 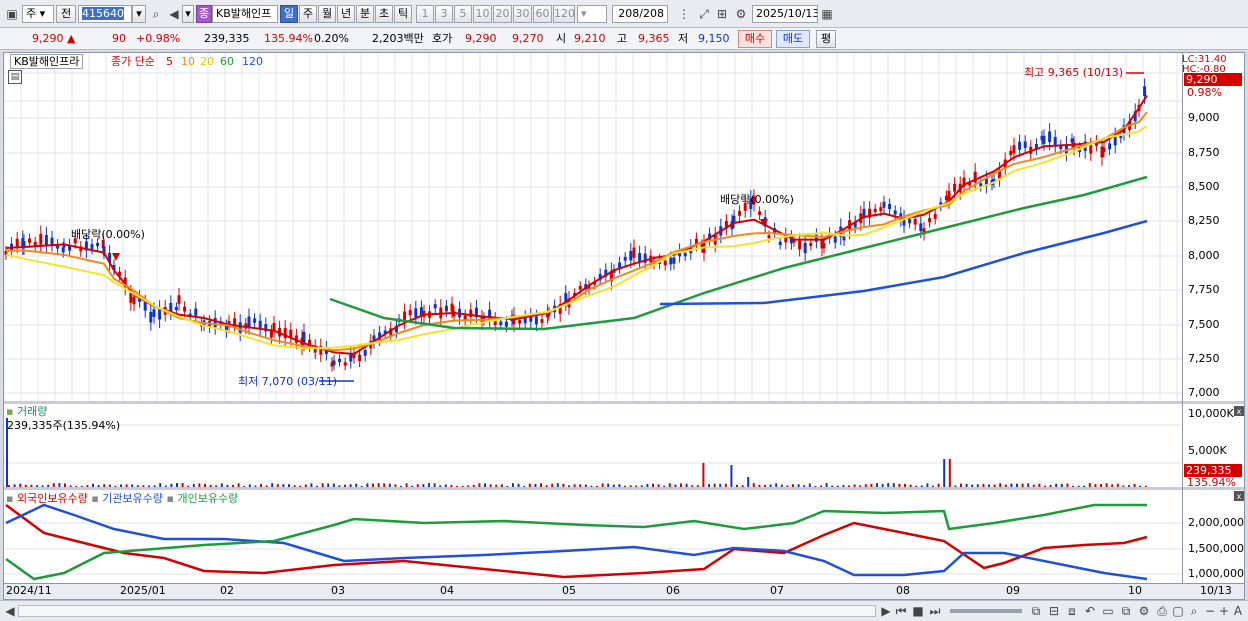 What do you see at coordinates (624, 488) in the screenshot?
I see `holders-panel-divider` at bounding box center [624, 488].